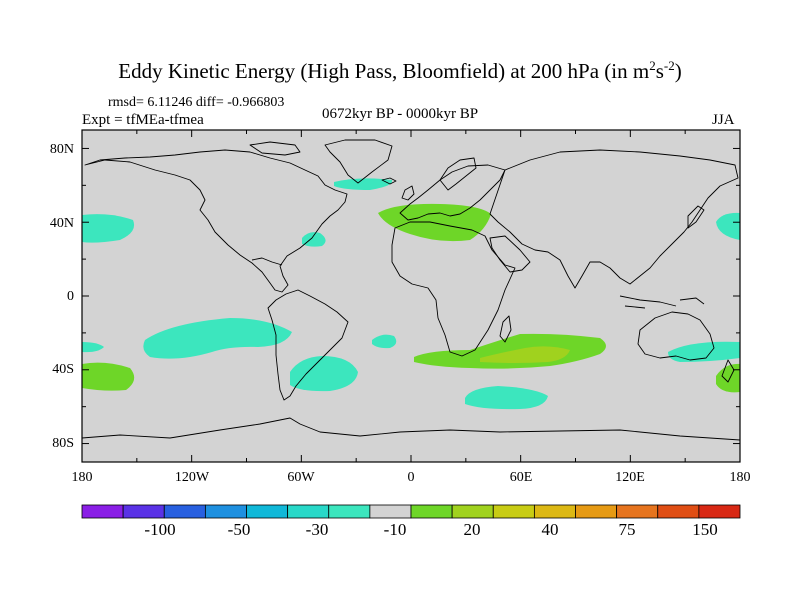 This screenshot has width=800, height=600. I want to click on colorbar-label: -10, so click(395, 529).